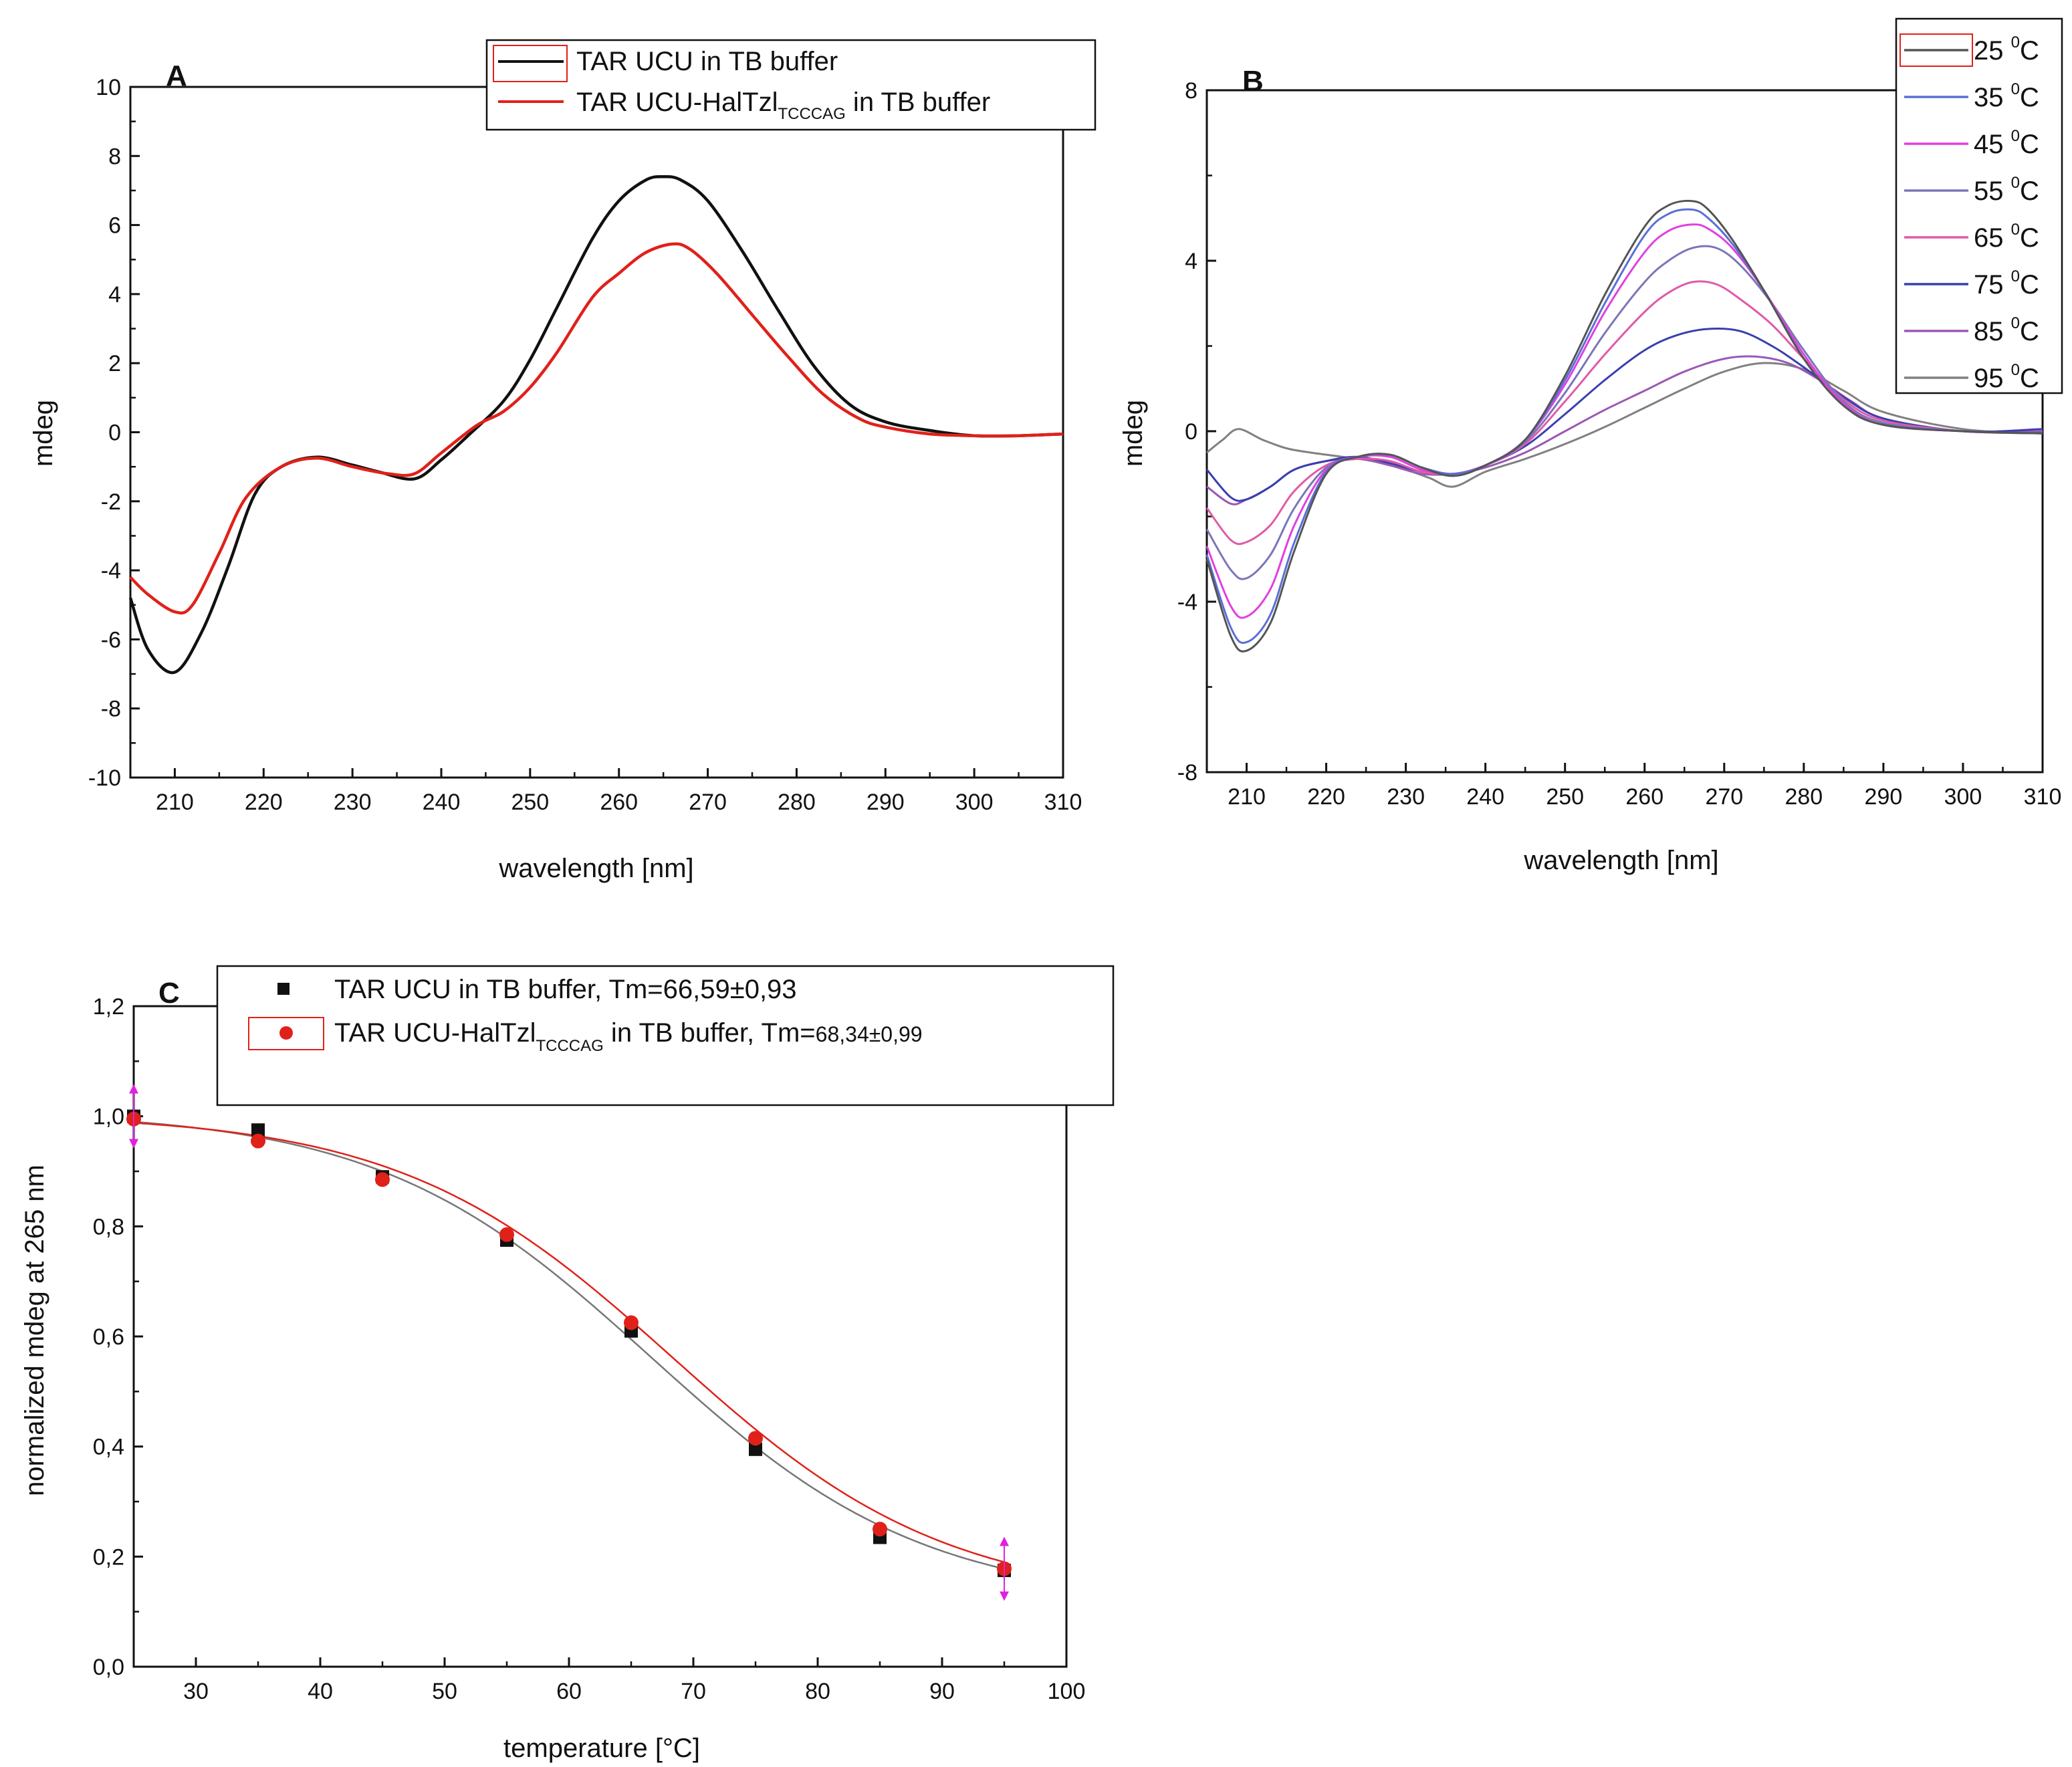  Describe the element at coordinates (811, 114) in the screenshot. I see `panel-a-legend-label-1-sub: TCCCAG` at that location.